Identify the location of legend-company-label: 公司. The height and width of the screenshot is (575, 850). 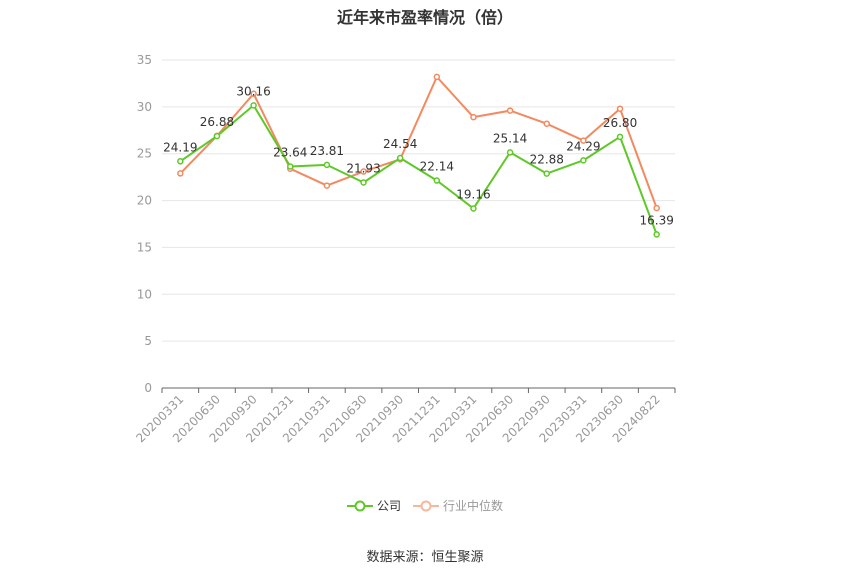
(388, 506).